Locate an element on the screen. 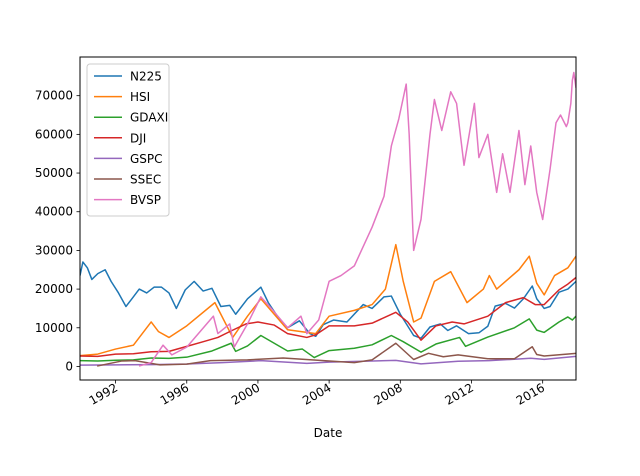  y-tick-label: 50000 is located at coordinates (54, 173).